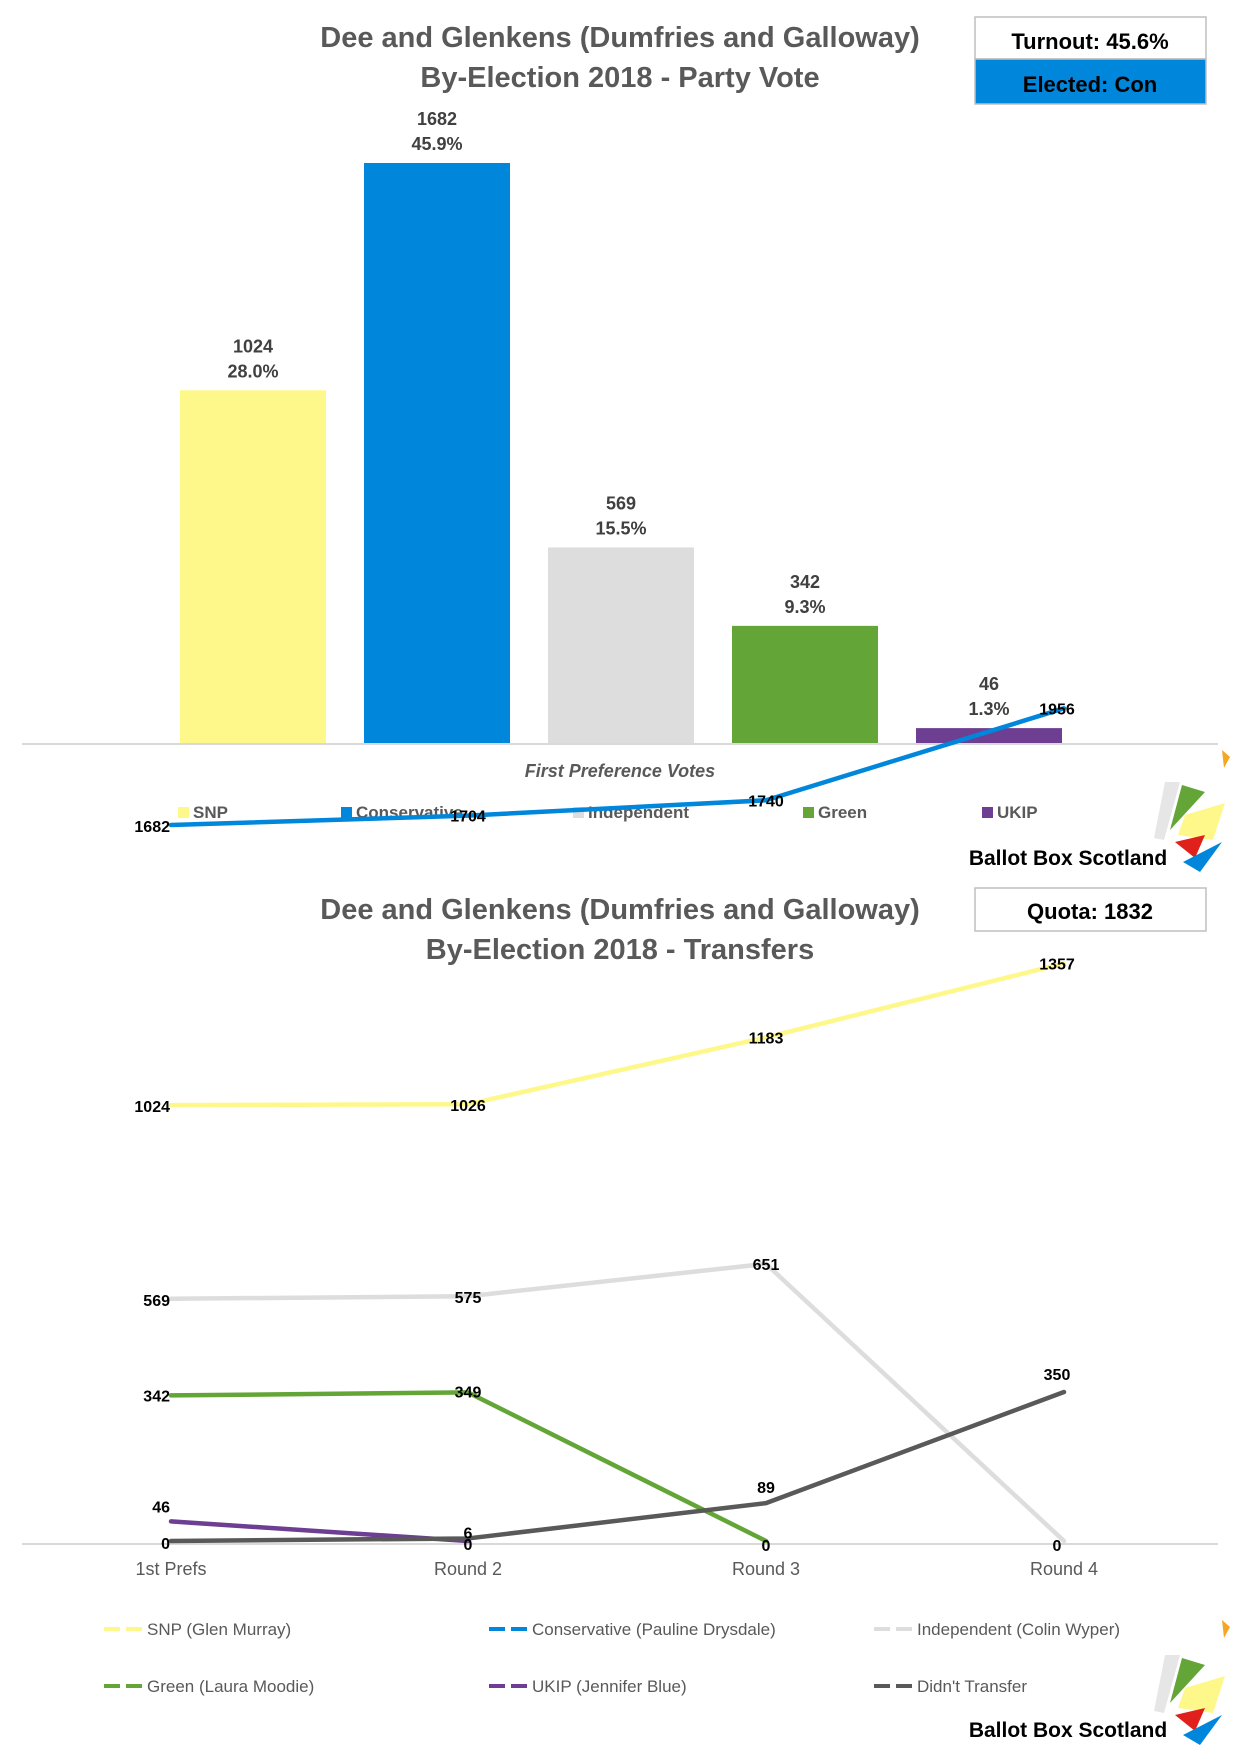  What do you see at coordinates (766, 1546) in the screenshot?
I see `point-label-green-laura-moodie-2: 0` at bounding box center [766, 1546].